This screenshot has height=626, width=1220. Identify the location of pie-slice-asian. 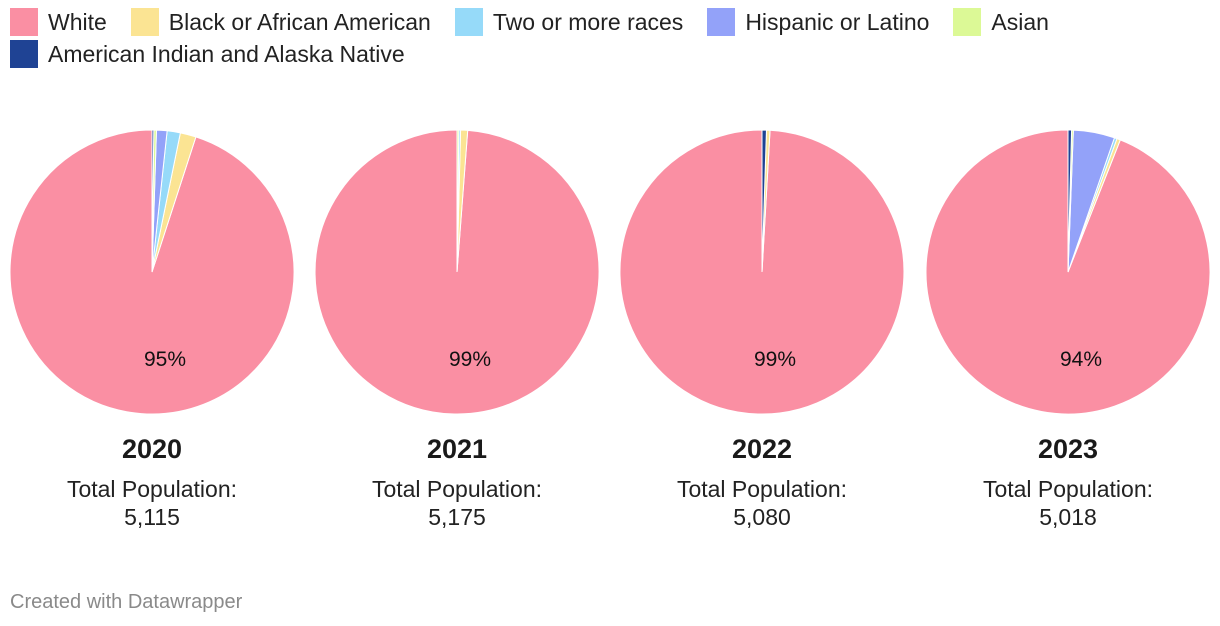
(458, 201).